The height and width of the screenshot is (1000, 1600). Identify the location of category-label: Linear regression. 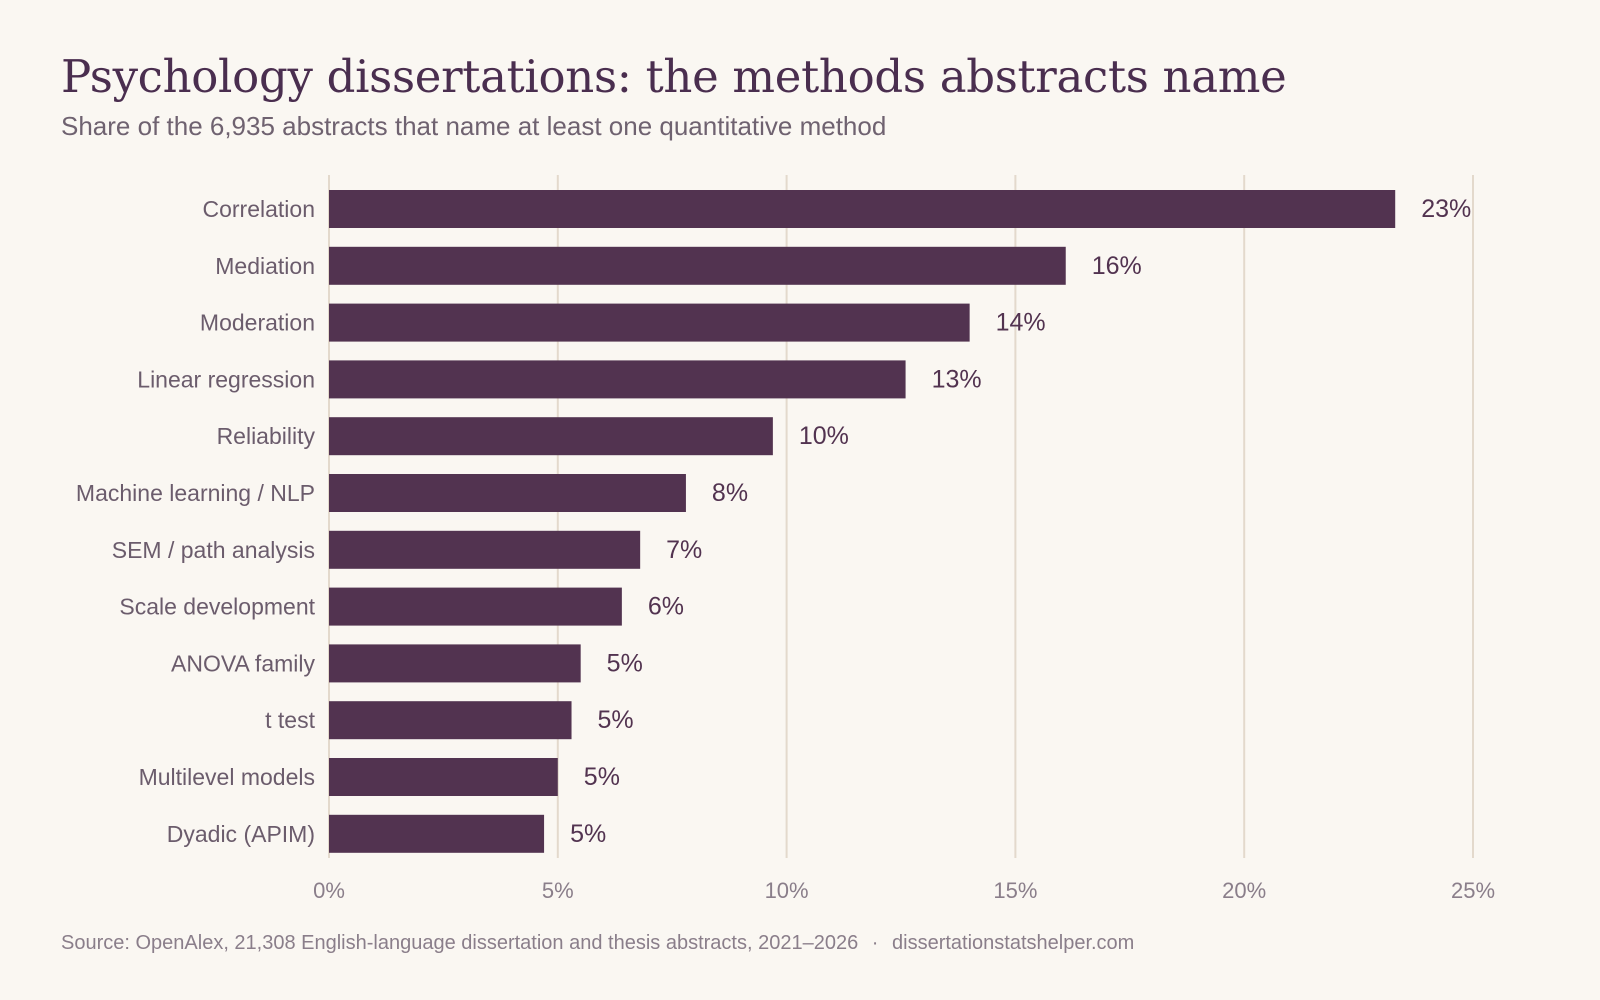
(226, 379).